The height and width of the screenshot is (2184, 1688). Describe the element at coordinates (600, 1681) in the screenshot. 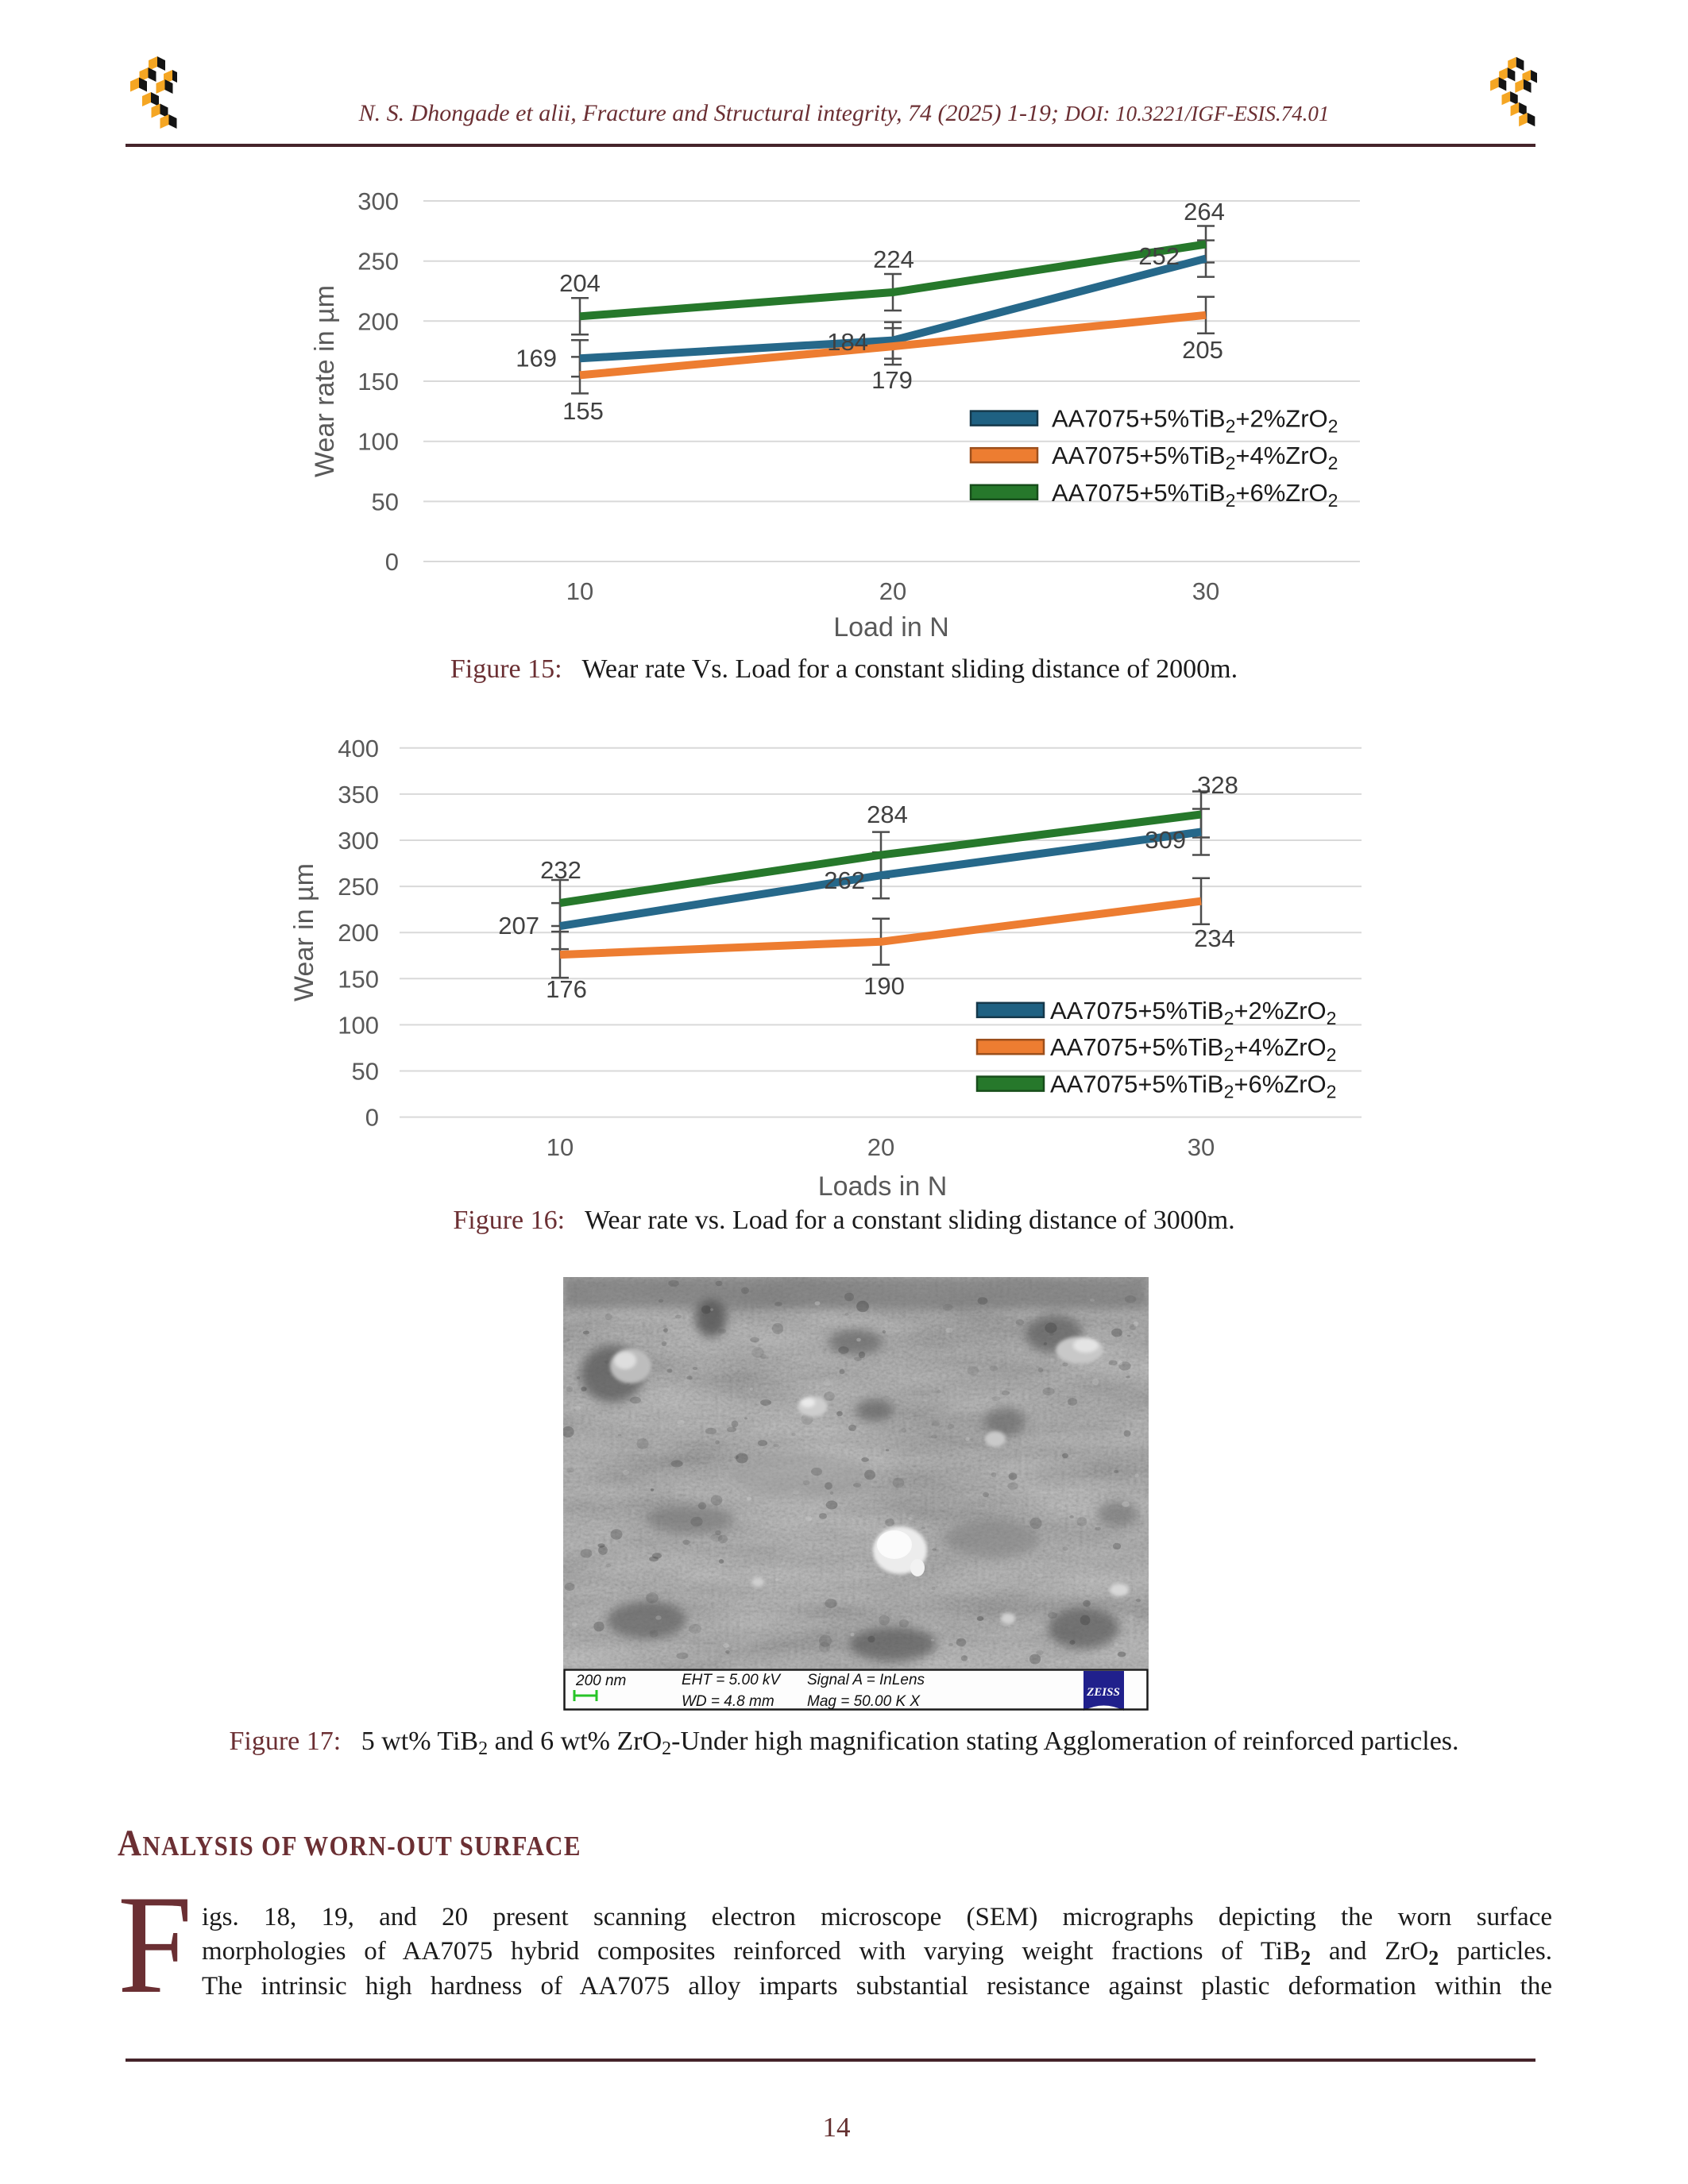

I see `svg-text: 200 nm` at that location.